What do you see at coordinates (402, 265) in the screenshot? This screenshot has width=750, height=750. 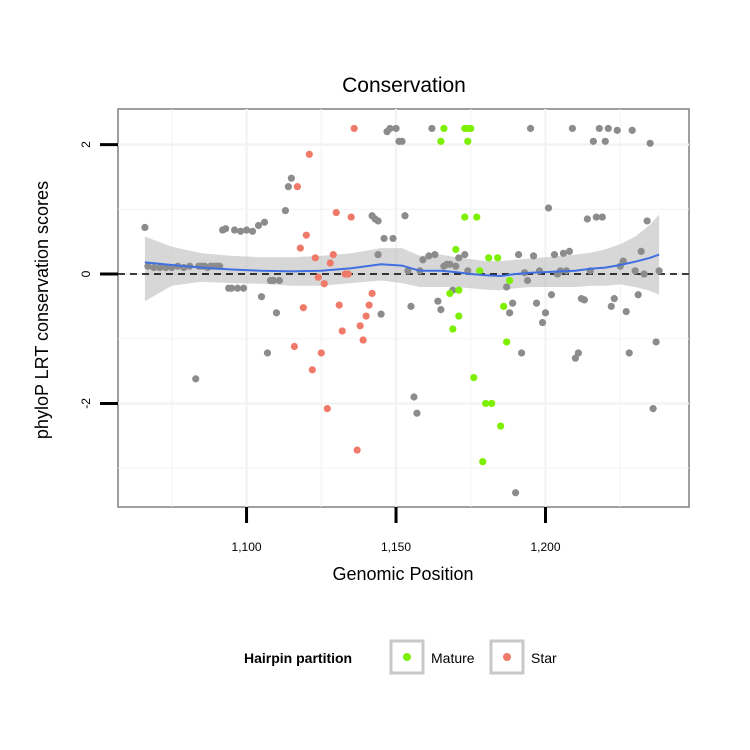 I see `smooth-line` at bounding box center [402, 265].